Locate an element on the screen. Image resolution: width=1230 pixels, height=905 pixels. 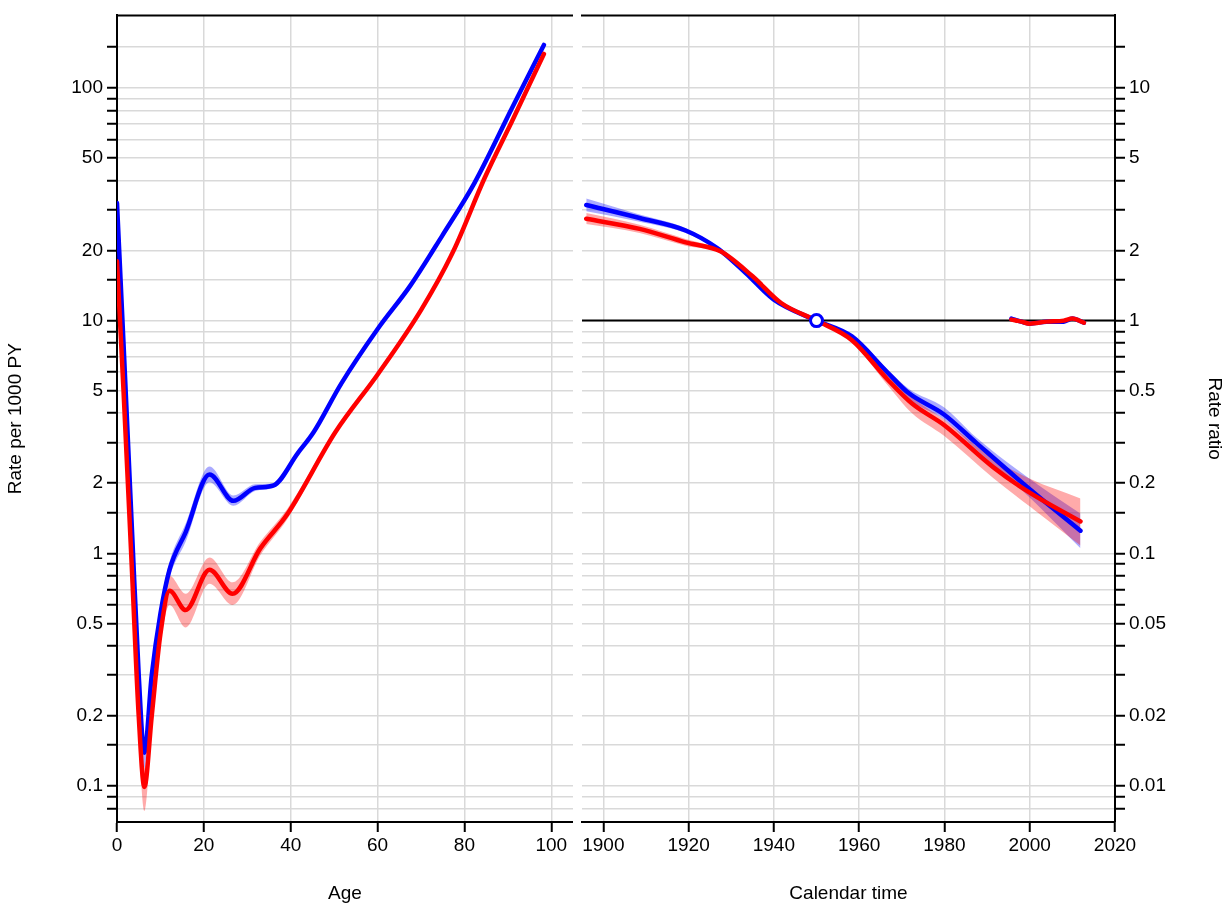
y-tick-label: 10 is located at coordinates (92, 319).